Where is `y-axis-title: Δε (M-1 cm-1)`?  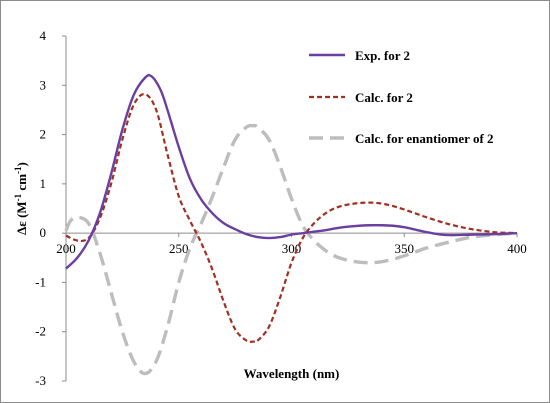 y-axis-title: Δε (M-1 cm-1) is located at coordinates (21, 198).